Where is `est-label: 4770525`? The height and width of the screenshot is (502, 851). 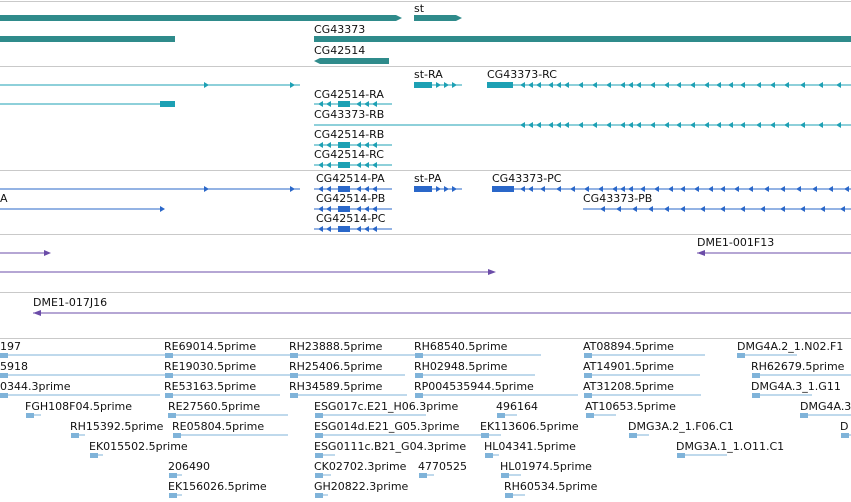
est-label: 4770525 is located at coordinates (442, 466).